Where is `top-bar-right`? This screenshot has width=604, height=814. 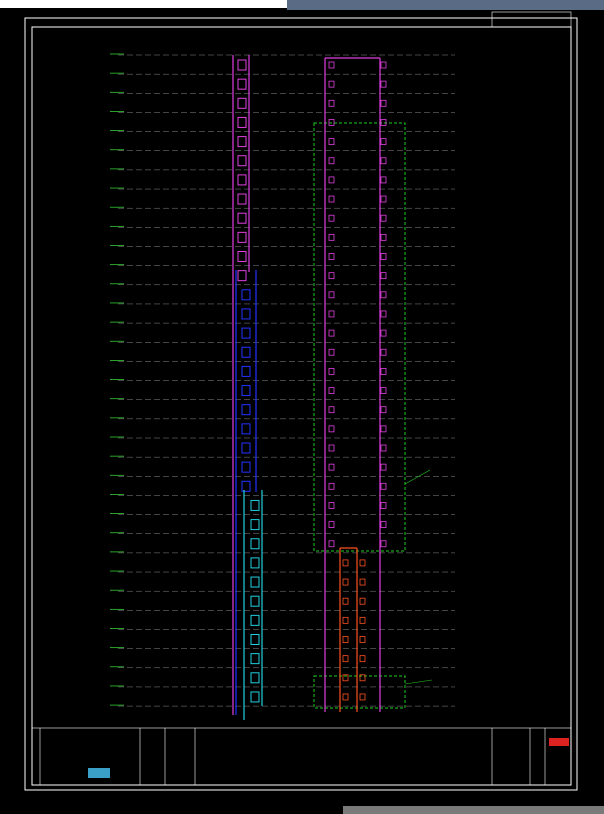
top-bar-right is located at coordinates (445, 5).